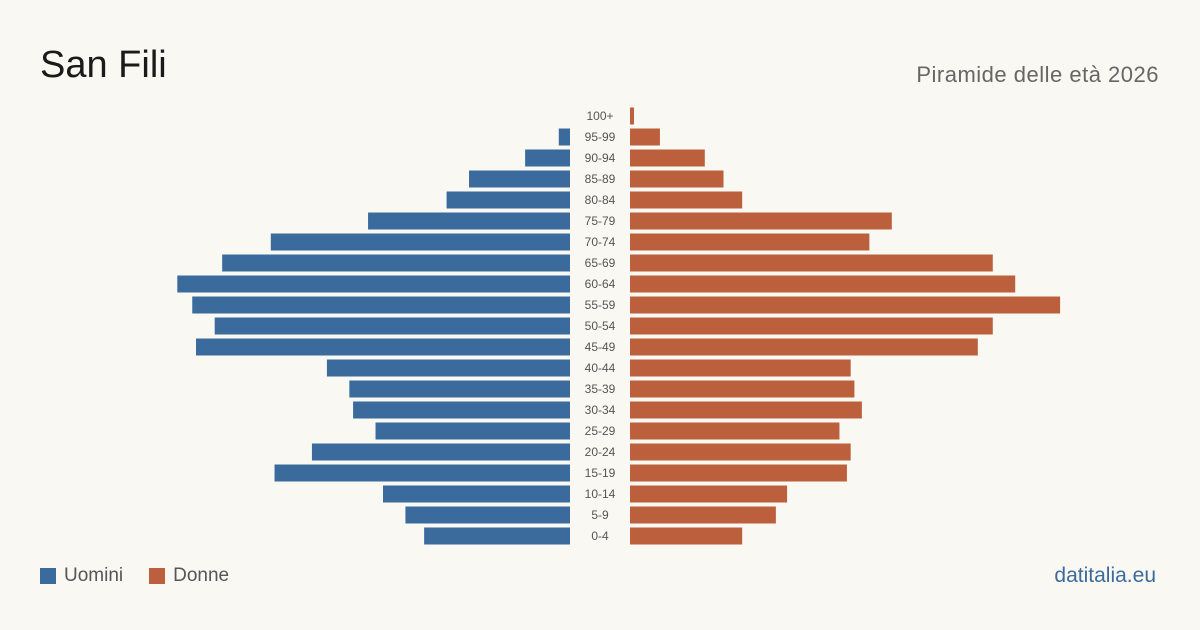 This screenshot has height=630, width=1200. I want to click on age-tick-label: 100+, so click(599, 116).